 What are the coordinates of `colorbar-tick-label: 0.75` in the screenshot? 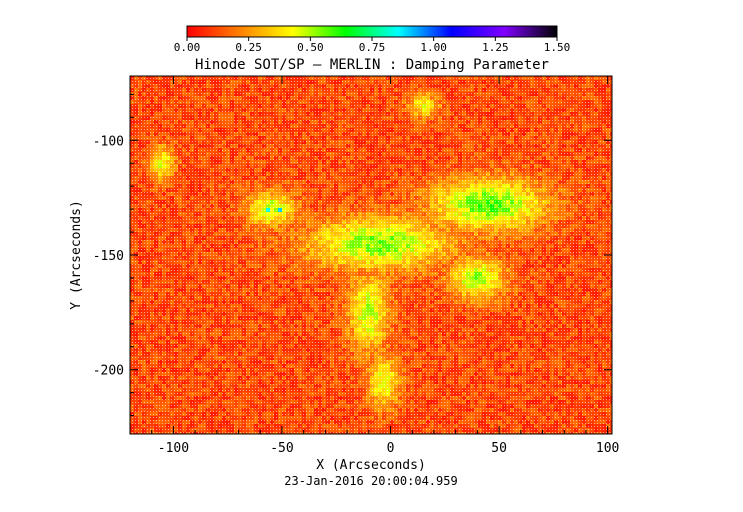 It's located at (372, 47).